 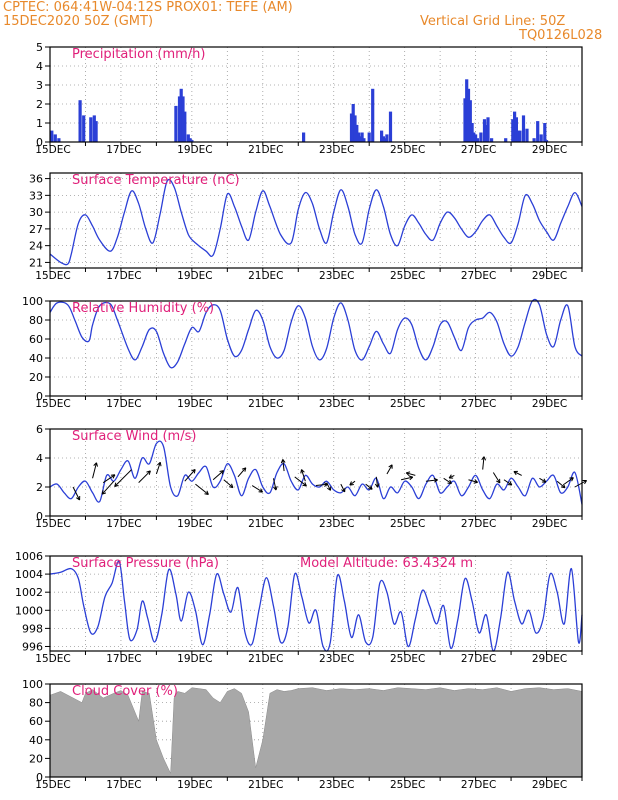 What do you see at coordinates (134, 436) in the screenshot?
I see `wind-panel-title: Surface Wind (m/s)` at bounding box center [134, 436].